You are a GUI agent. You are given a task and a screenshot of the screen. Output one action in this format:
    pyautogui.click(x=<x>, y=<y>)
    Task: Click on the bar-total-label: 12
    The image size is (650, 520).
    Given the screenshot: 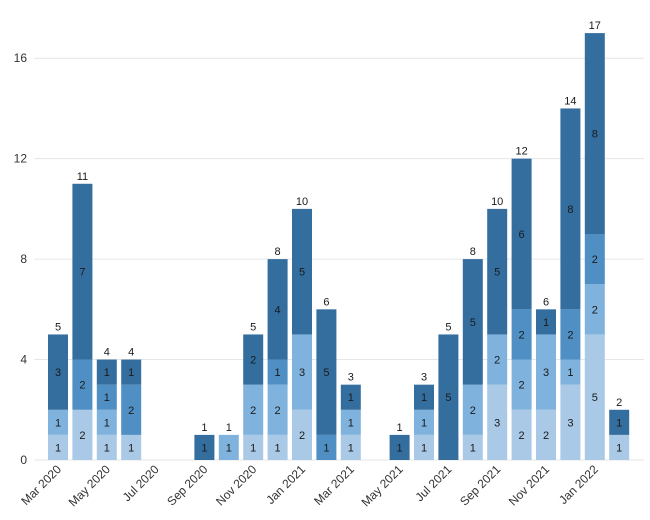 What is the action you would take?
    pyautogui.click(x=521, y=152)
    